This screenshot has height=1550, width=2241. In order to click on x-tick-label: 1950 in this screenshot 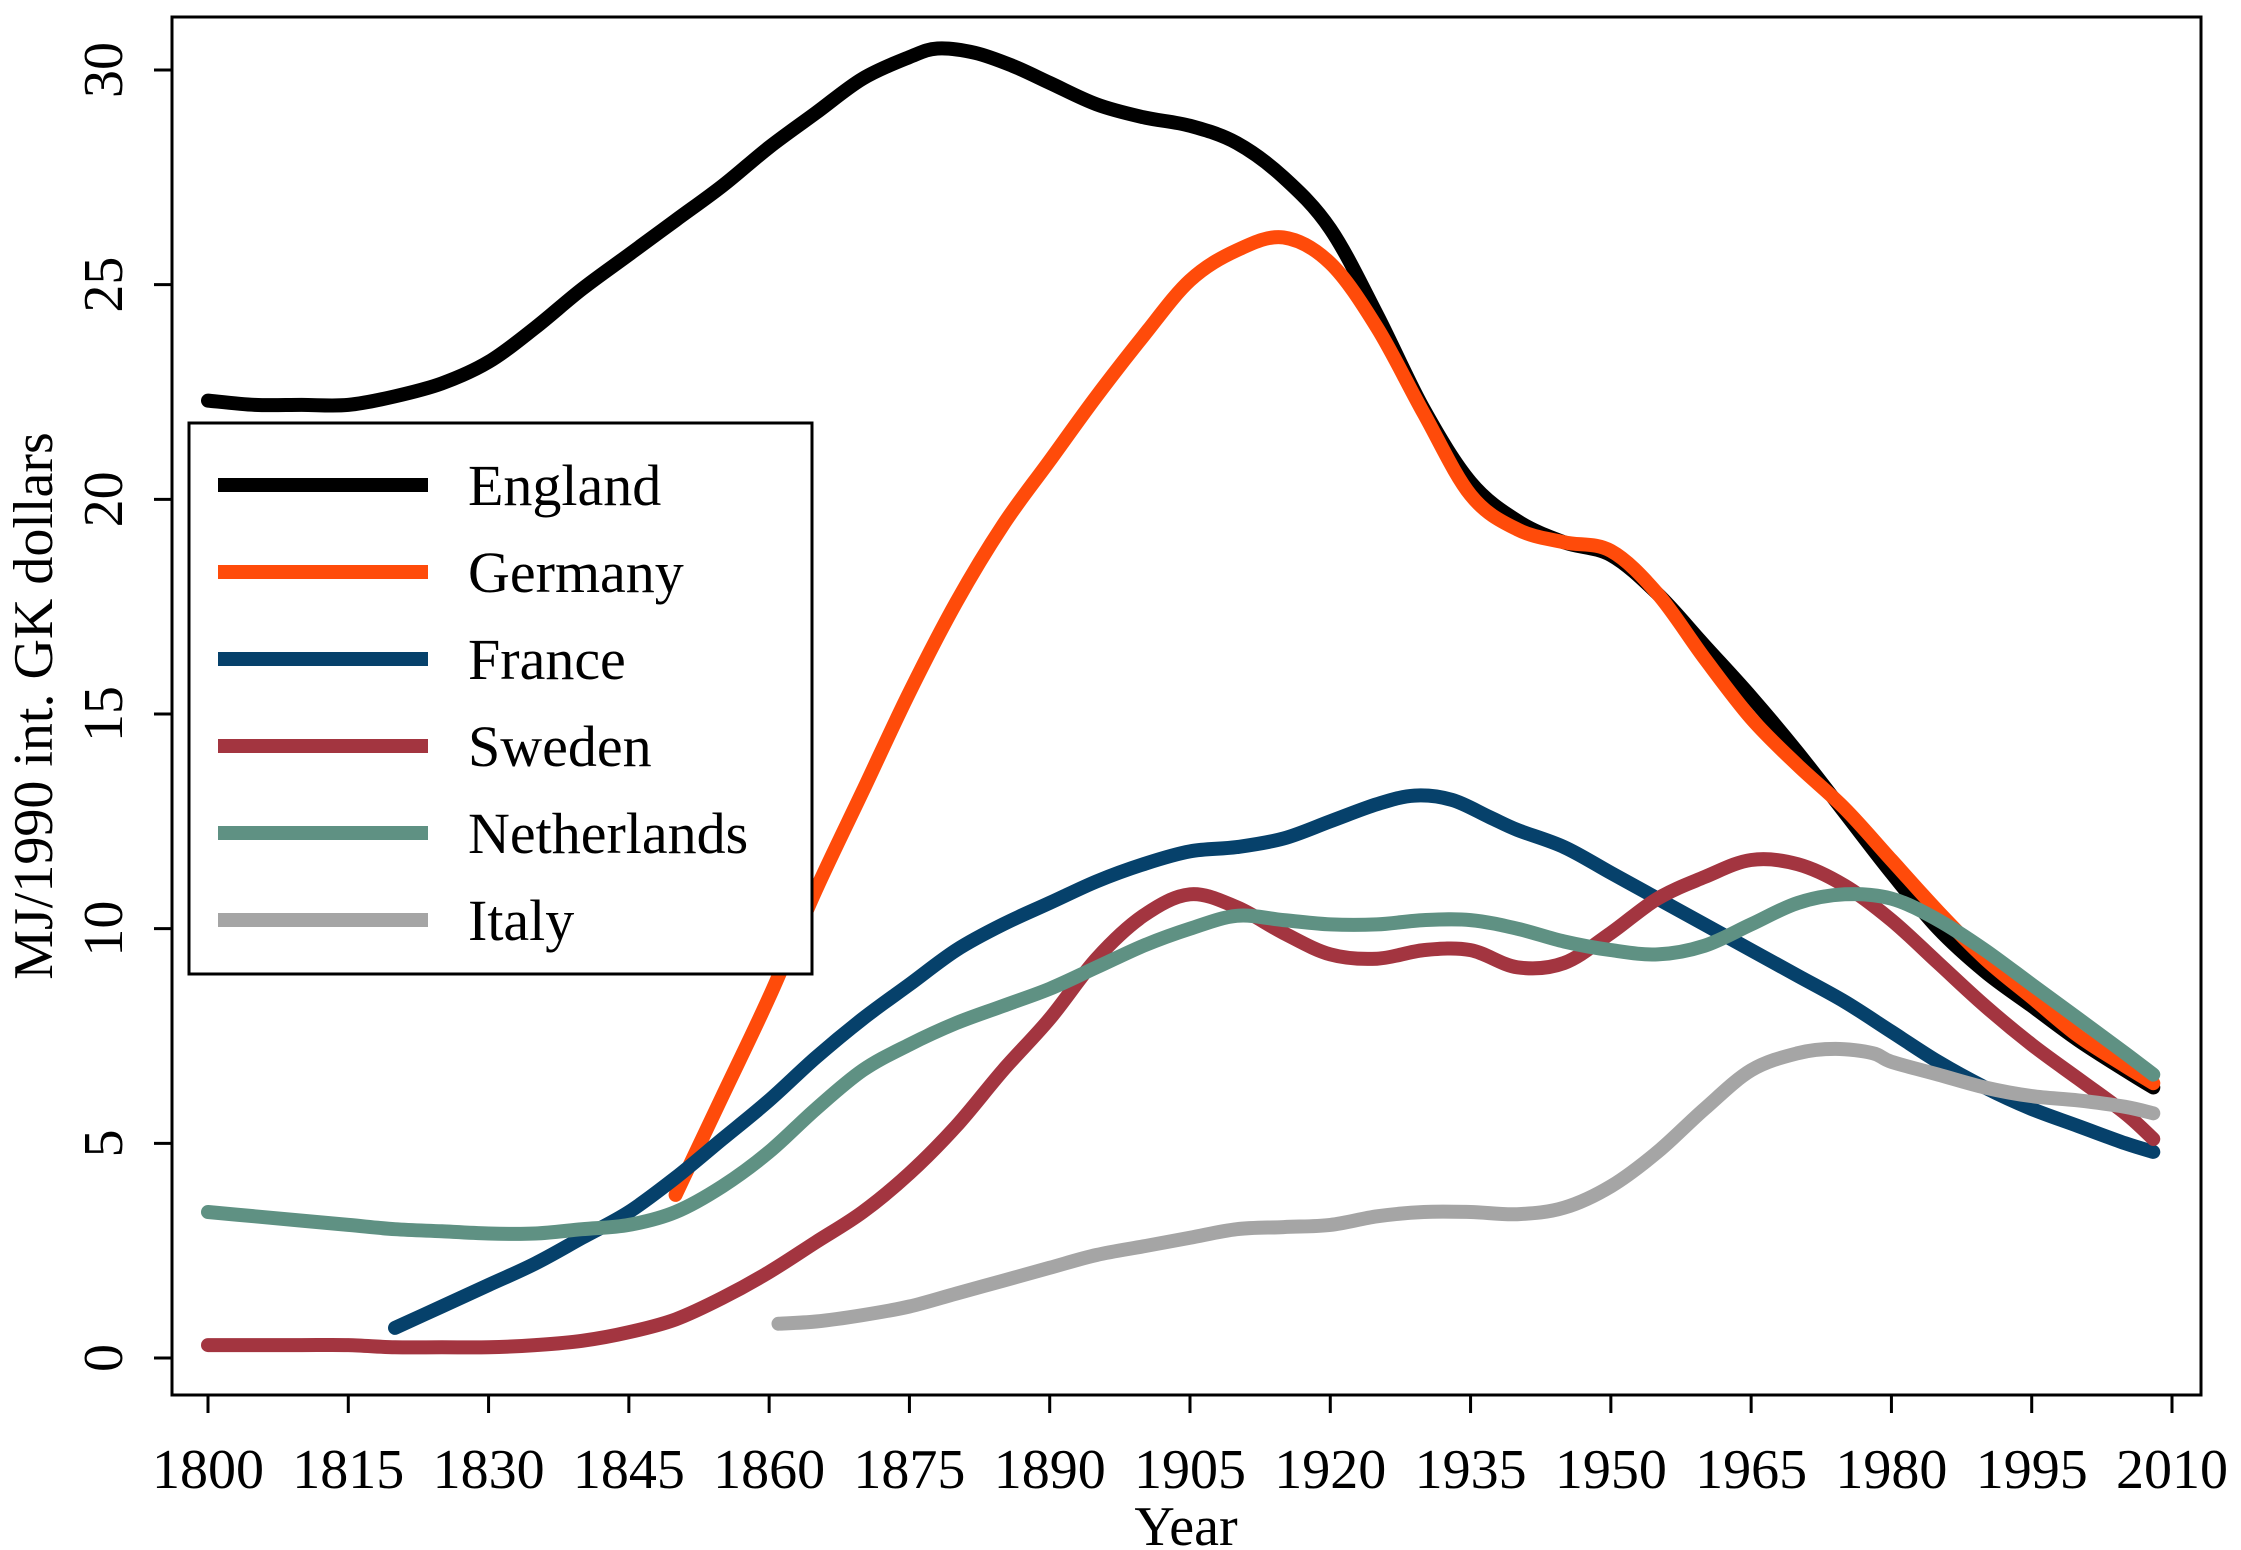, I will do `click(1611, 1470)`.